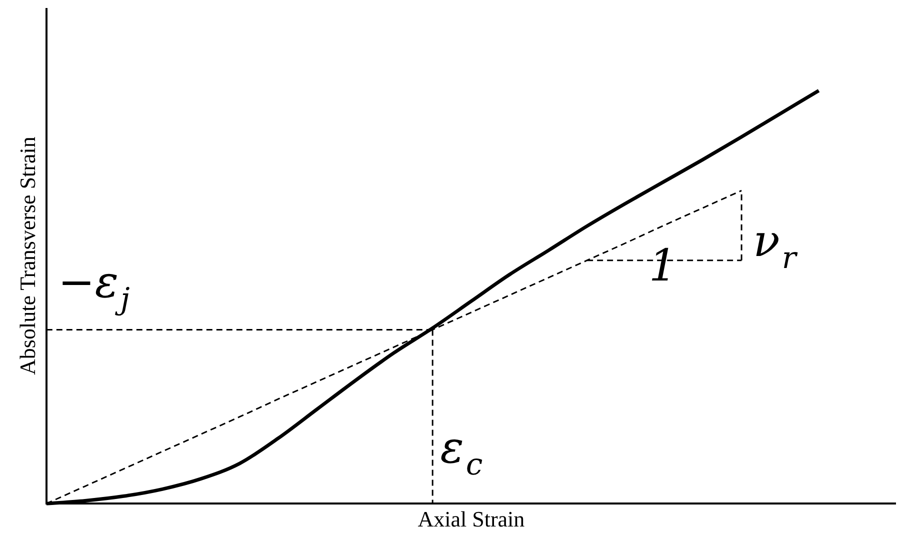 The height and width of the screenshot is (554, 904). Describe the element at coordinates (662, 266) in the screenshot. I see `annotation: 1` at that location.